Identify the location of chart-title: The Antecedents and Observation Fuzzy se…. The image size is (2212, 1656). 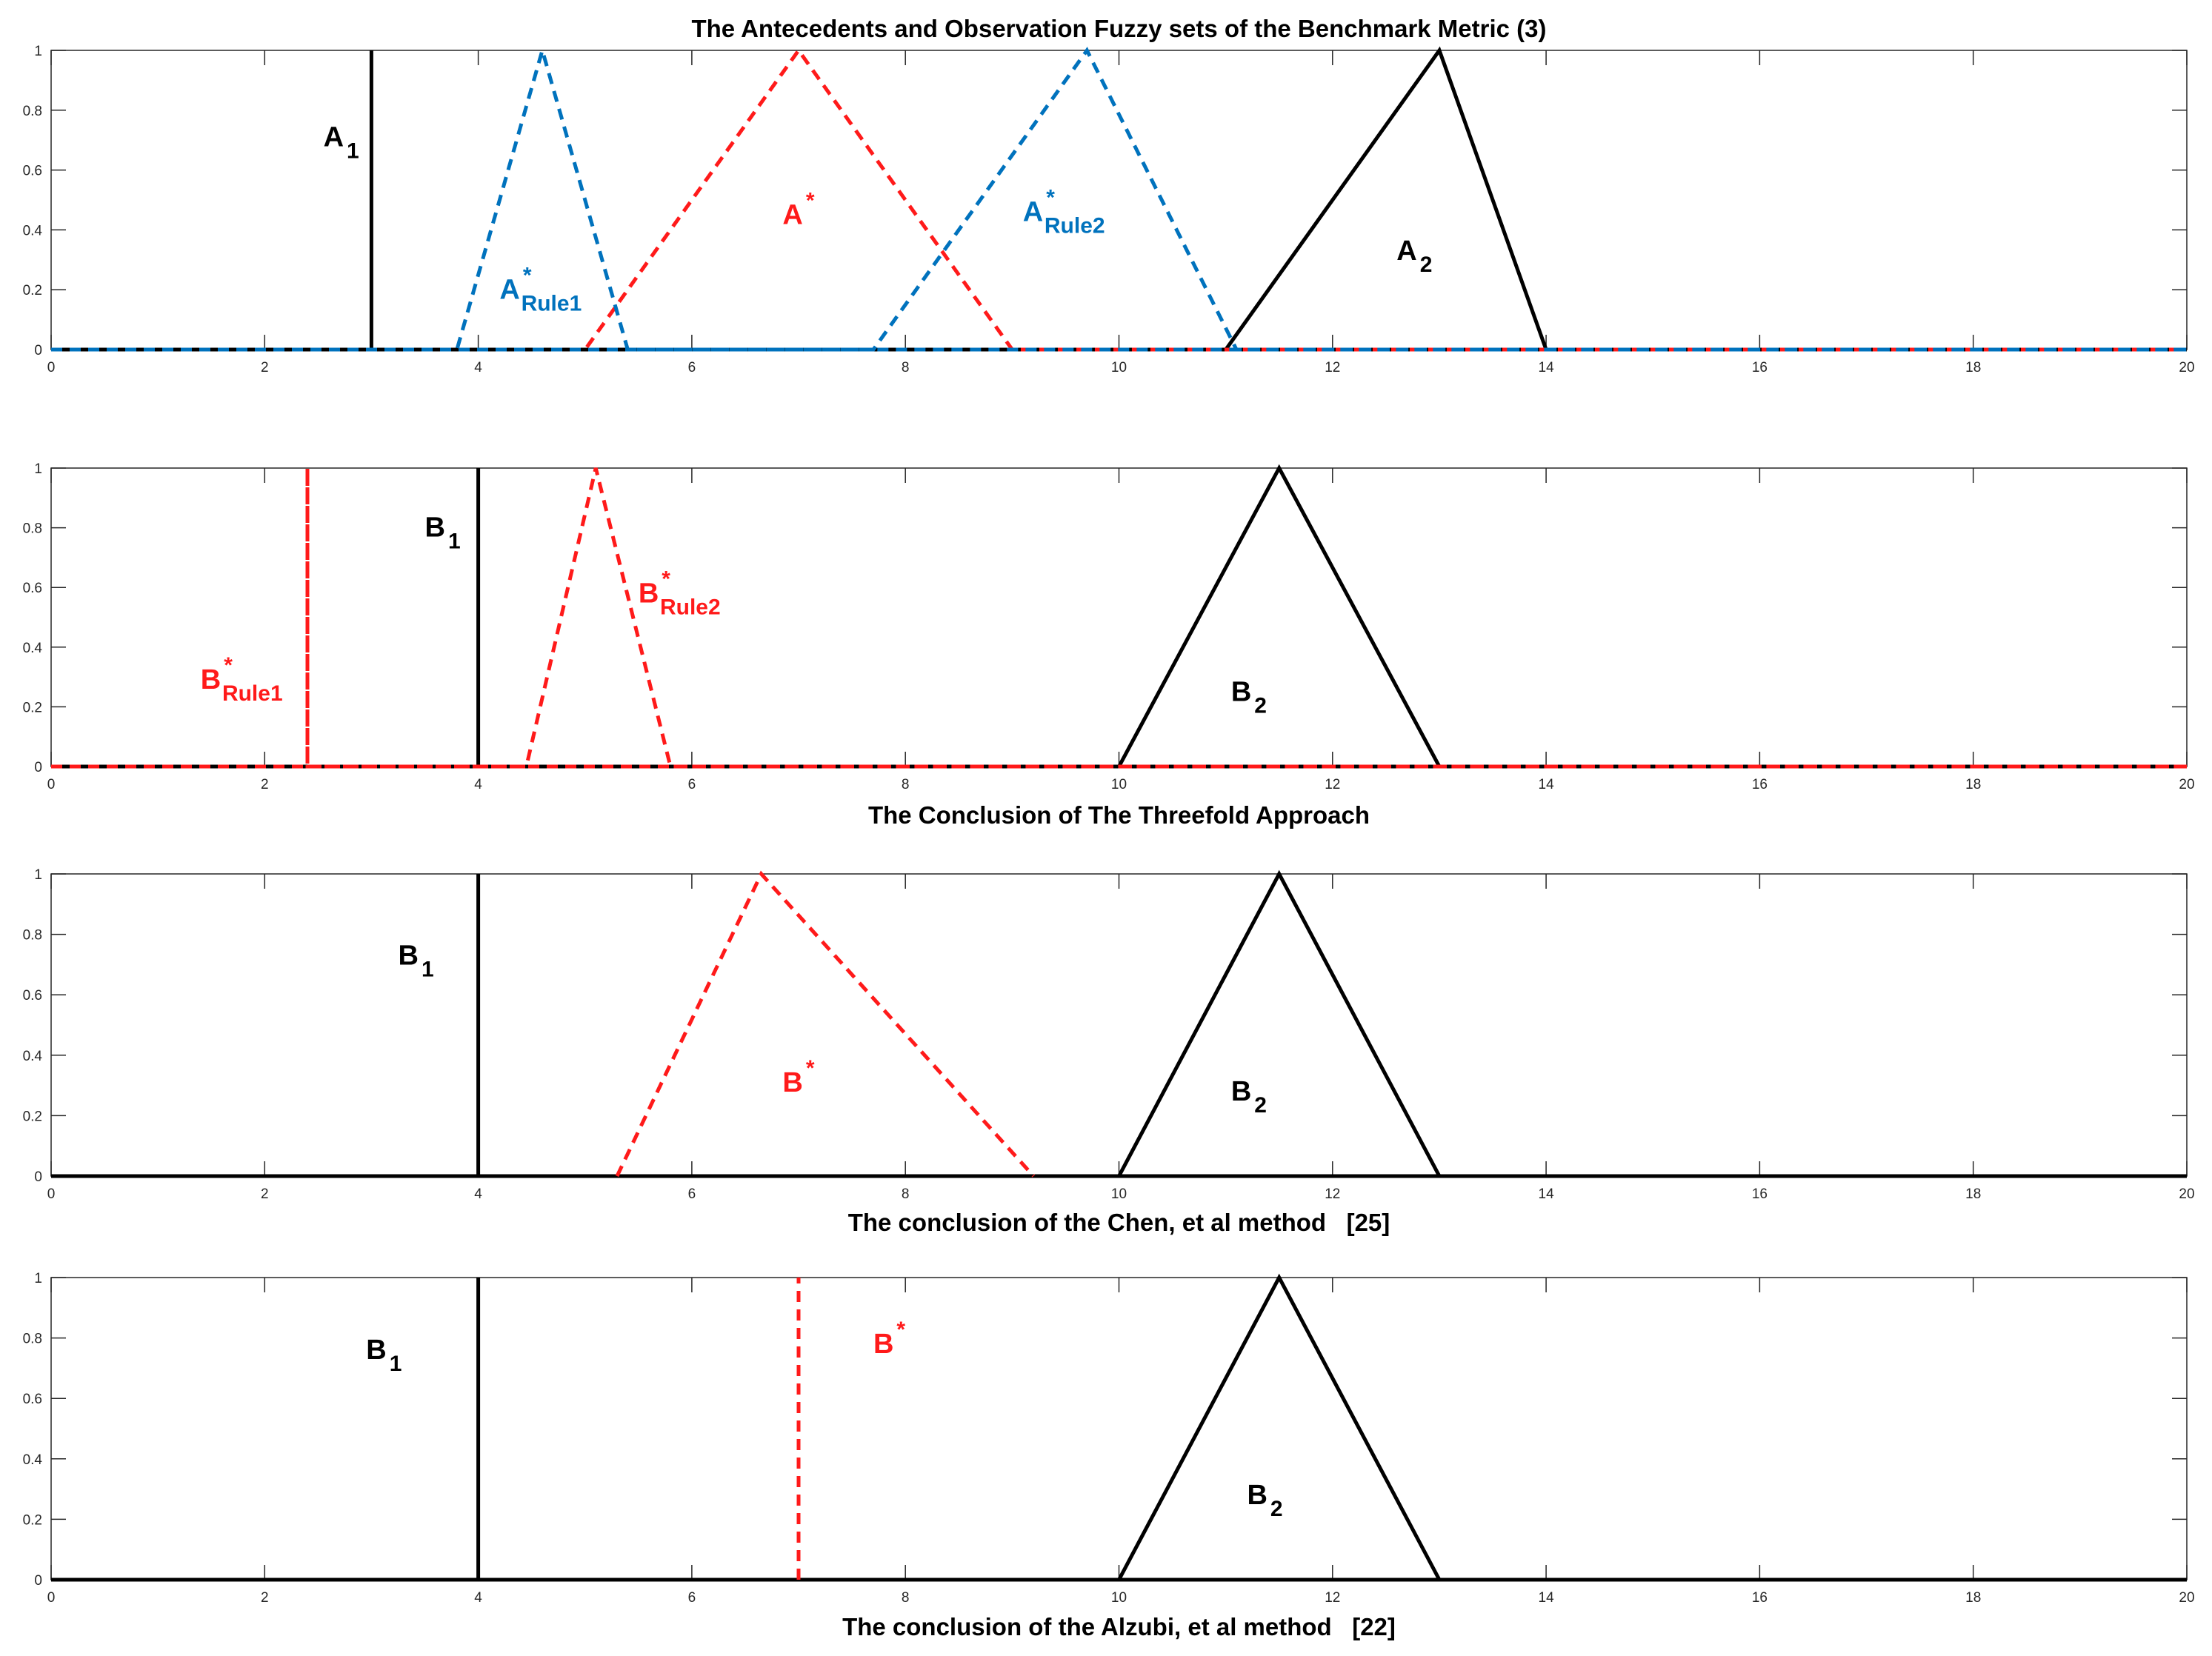
(1118, 28).